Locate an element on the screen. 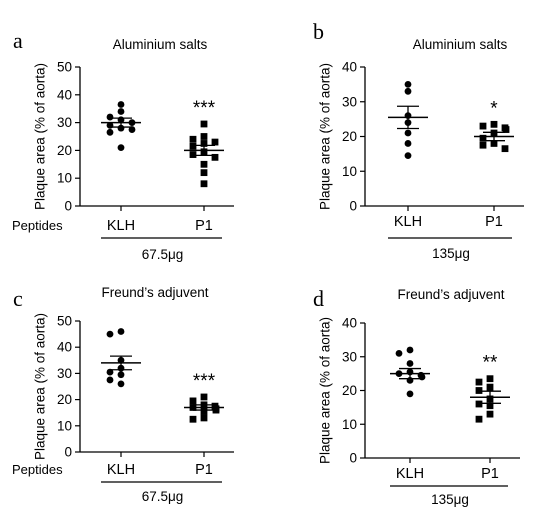 This screenshot has height=513, width=550. significance-label: *** is located at coordinates (204, 381).